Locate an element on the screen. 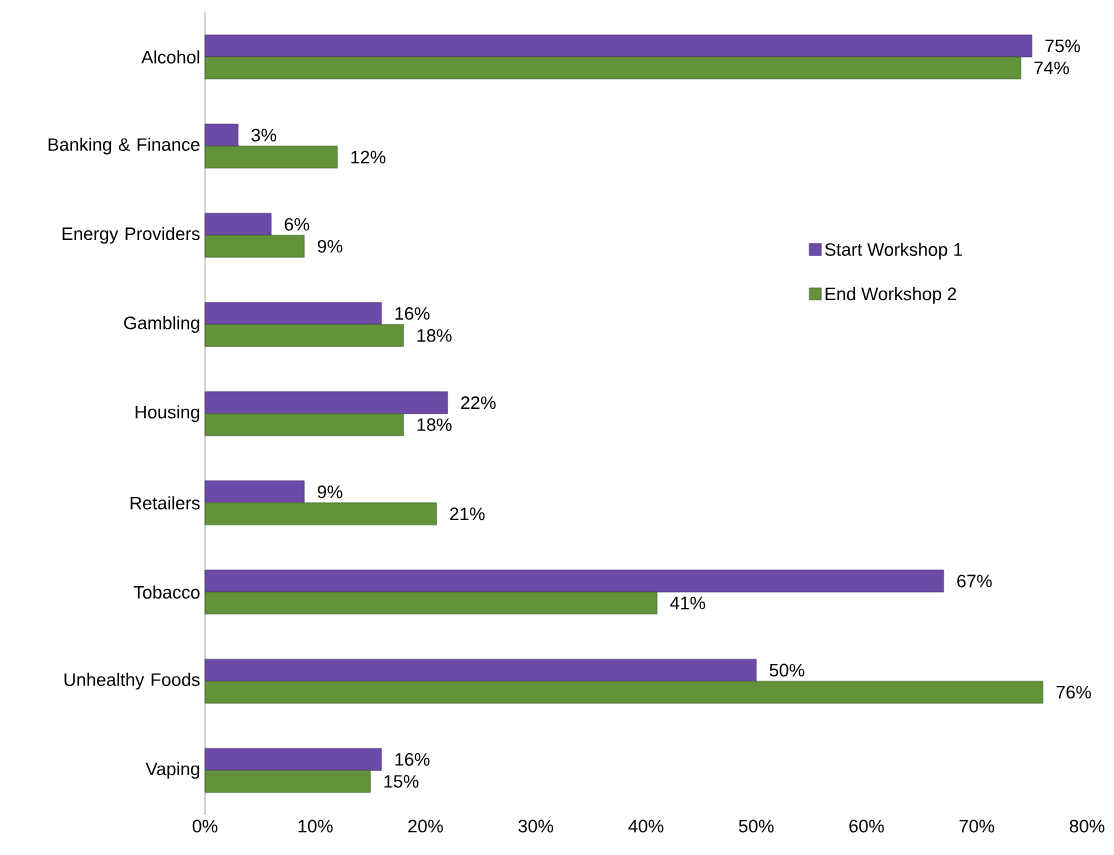 Image resolution: width=1114 pixels, height=855 pixels. x-tick-label: 50% is located at coordinates (756, 826).